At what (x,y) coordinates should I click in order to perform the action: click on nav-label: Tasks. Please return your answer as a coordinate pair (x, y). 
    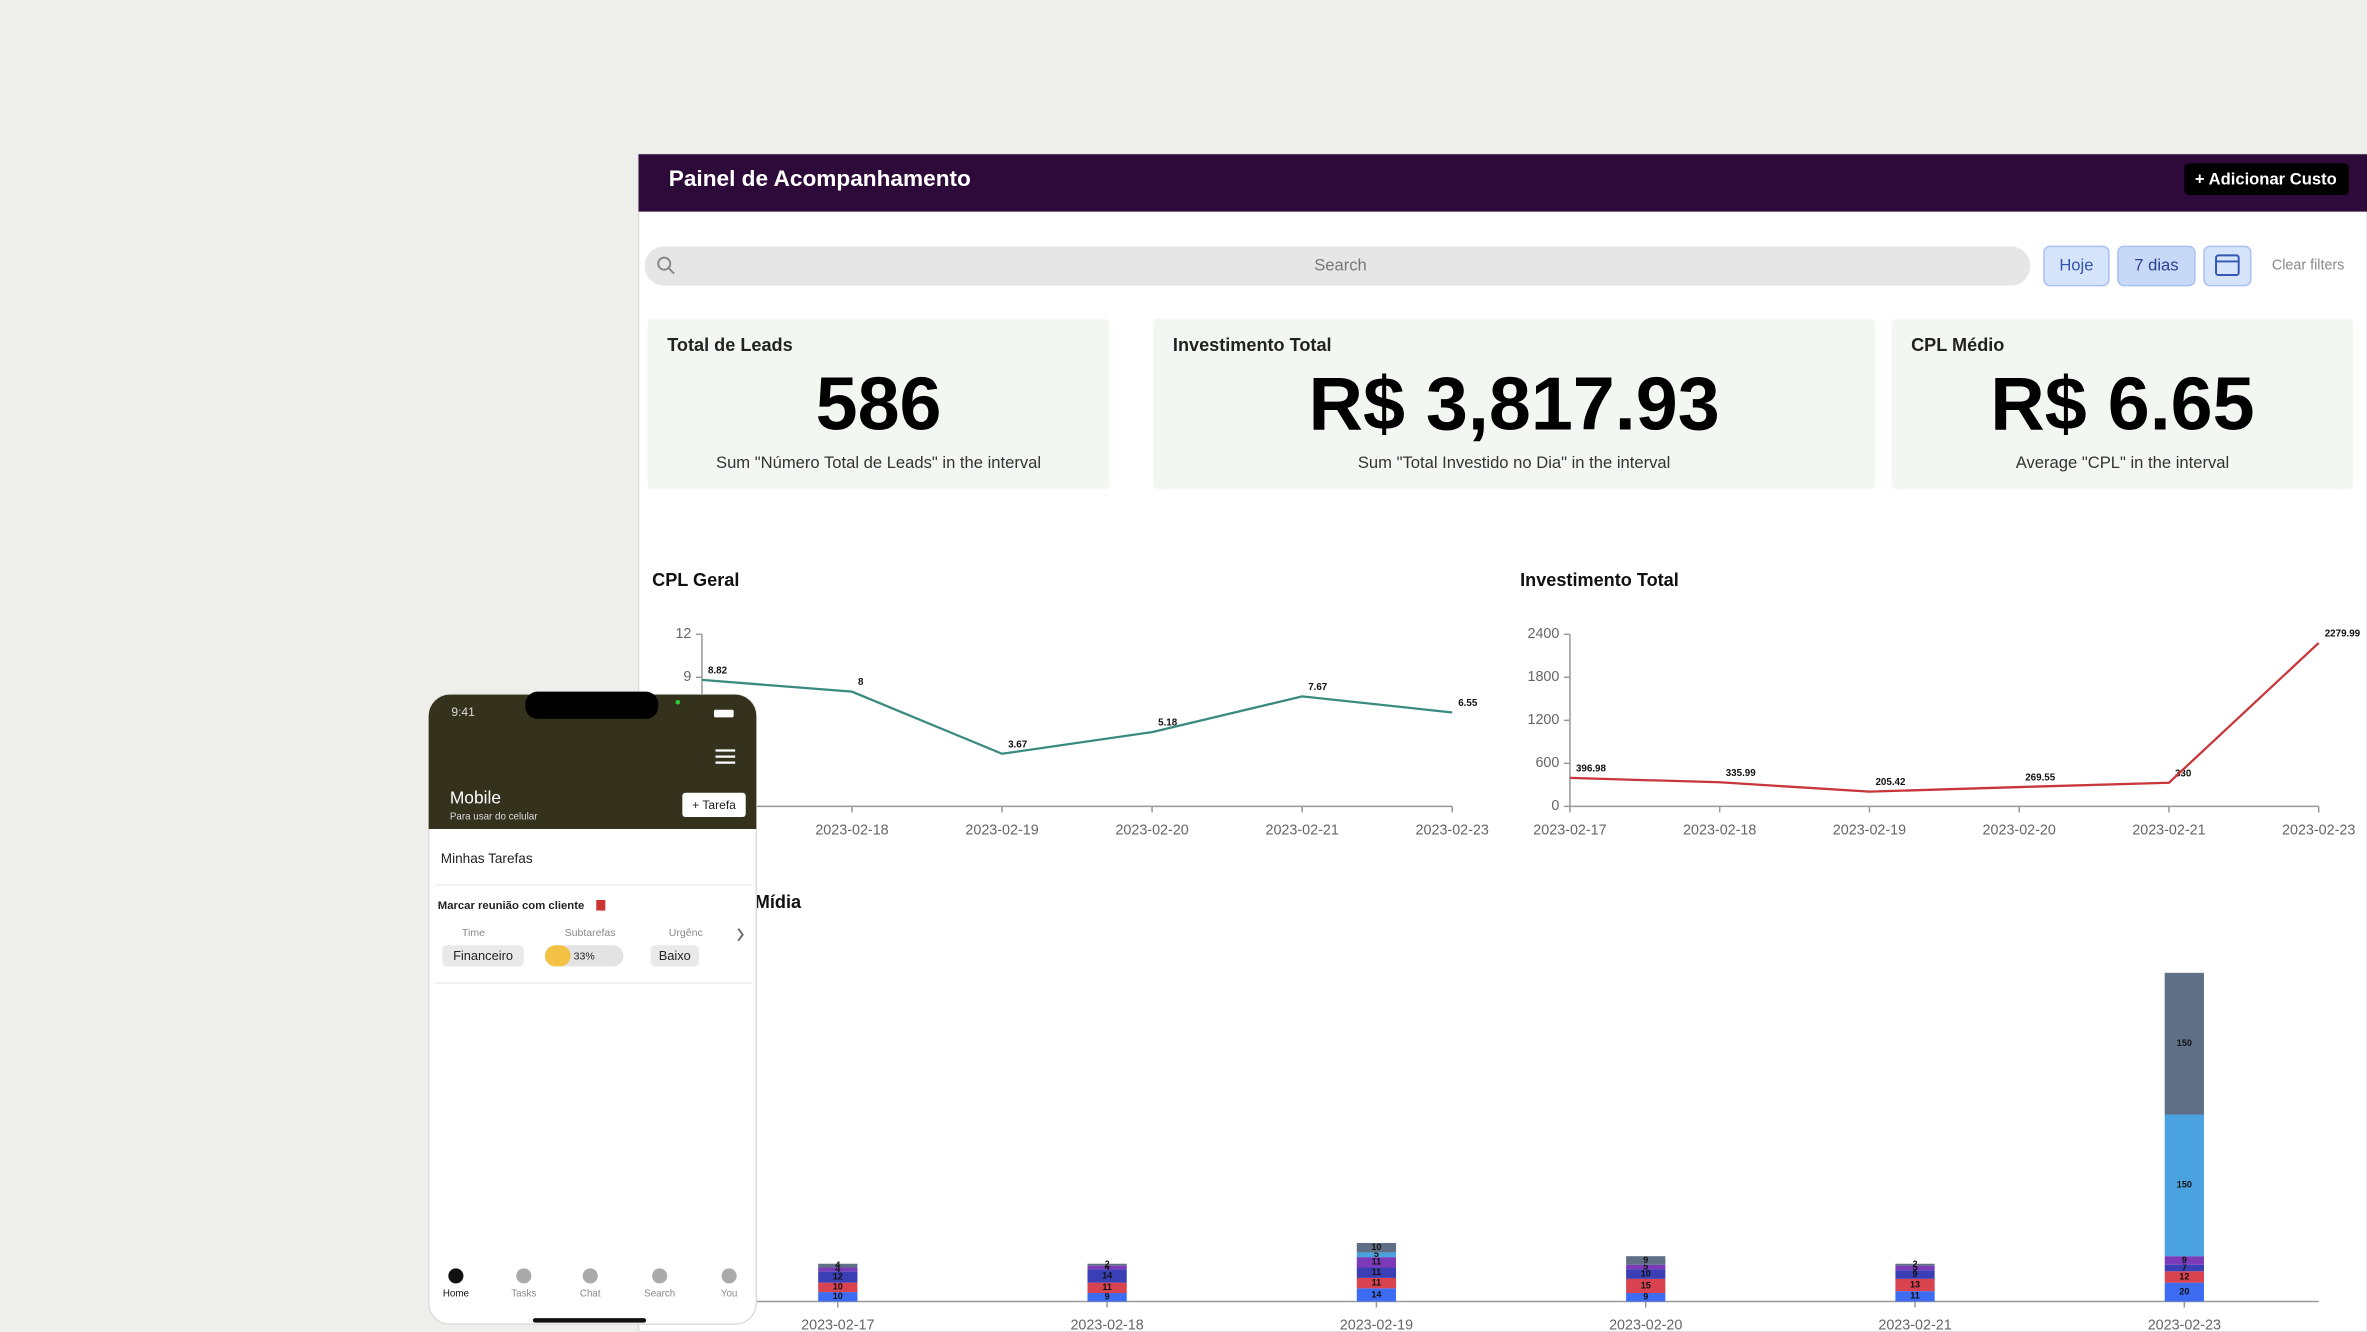
    Looking at the image, I should click on (523, 1294).